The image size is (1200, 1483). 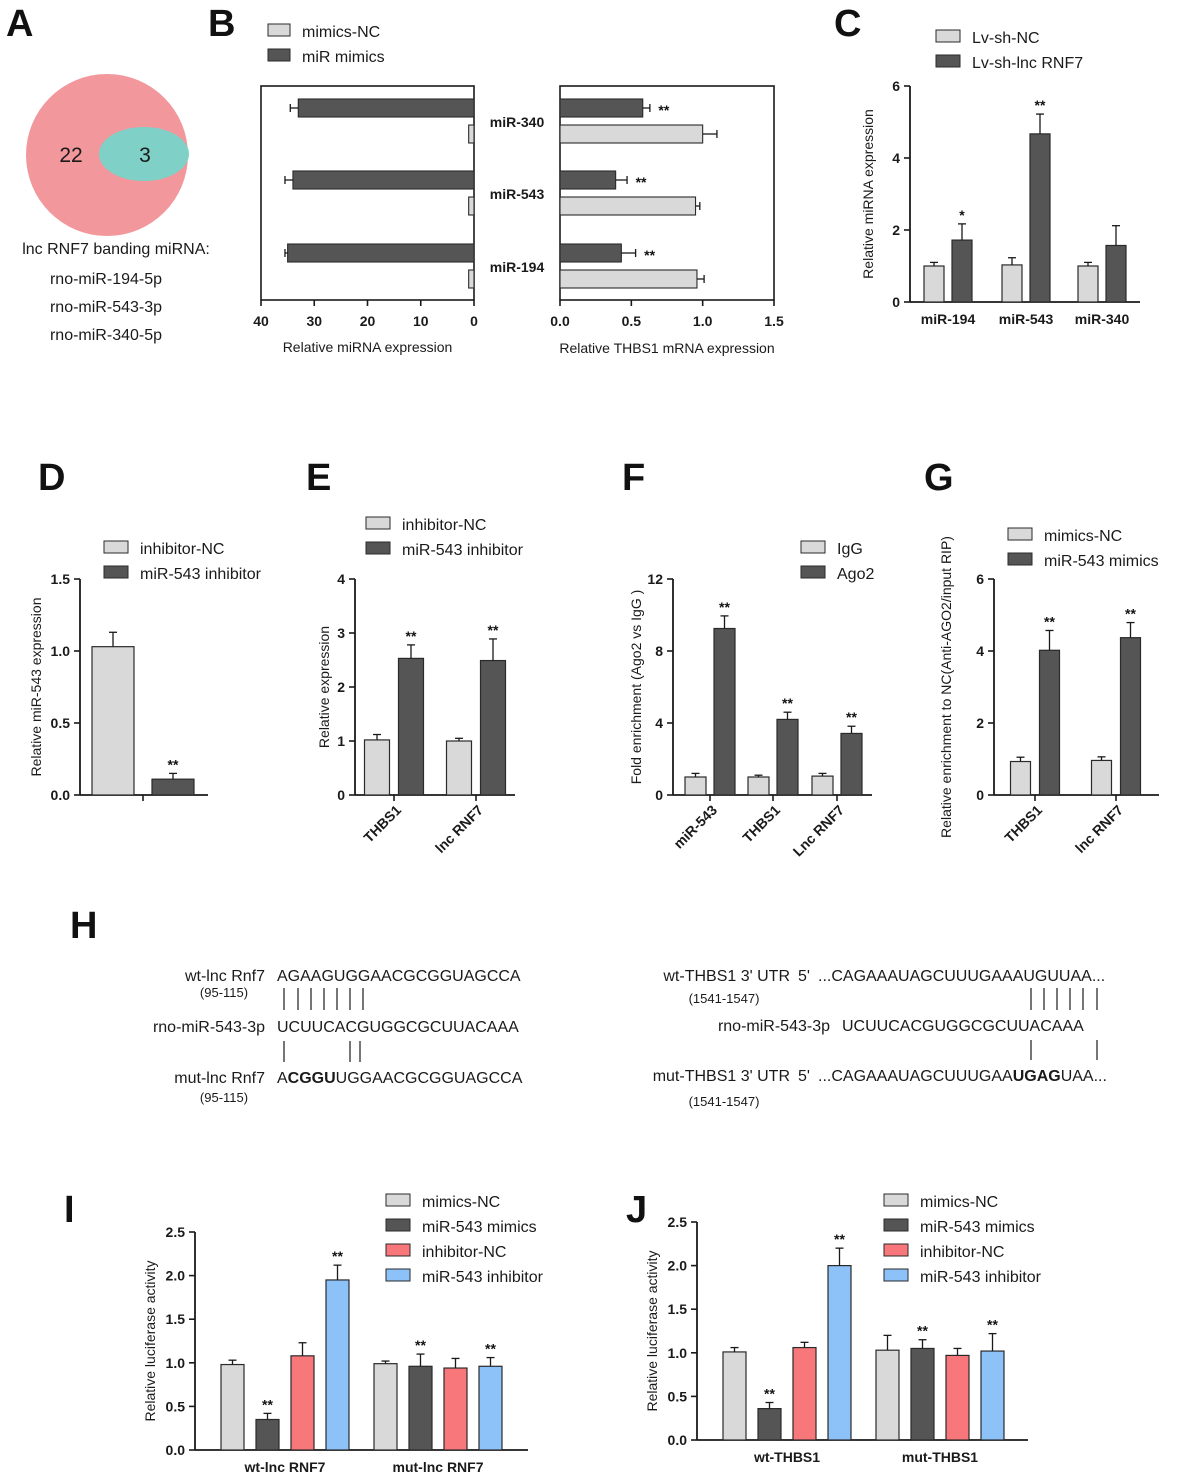 What do you see at coordinates (479, 1227) in the screenshot?
I see `legend-label: miR-543 mimics` at bounding box center [479, 1227].